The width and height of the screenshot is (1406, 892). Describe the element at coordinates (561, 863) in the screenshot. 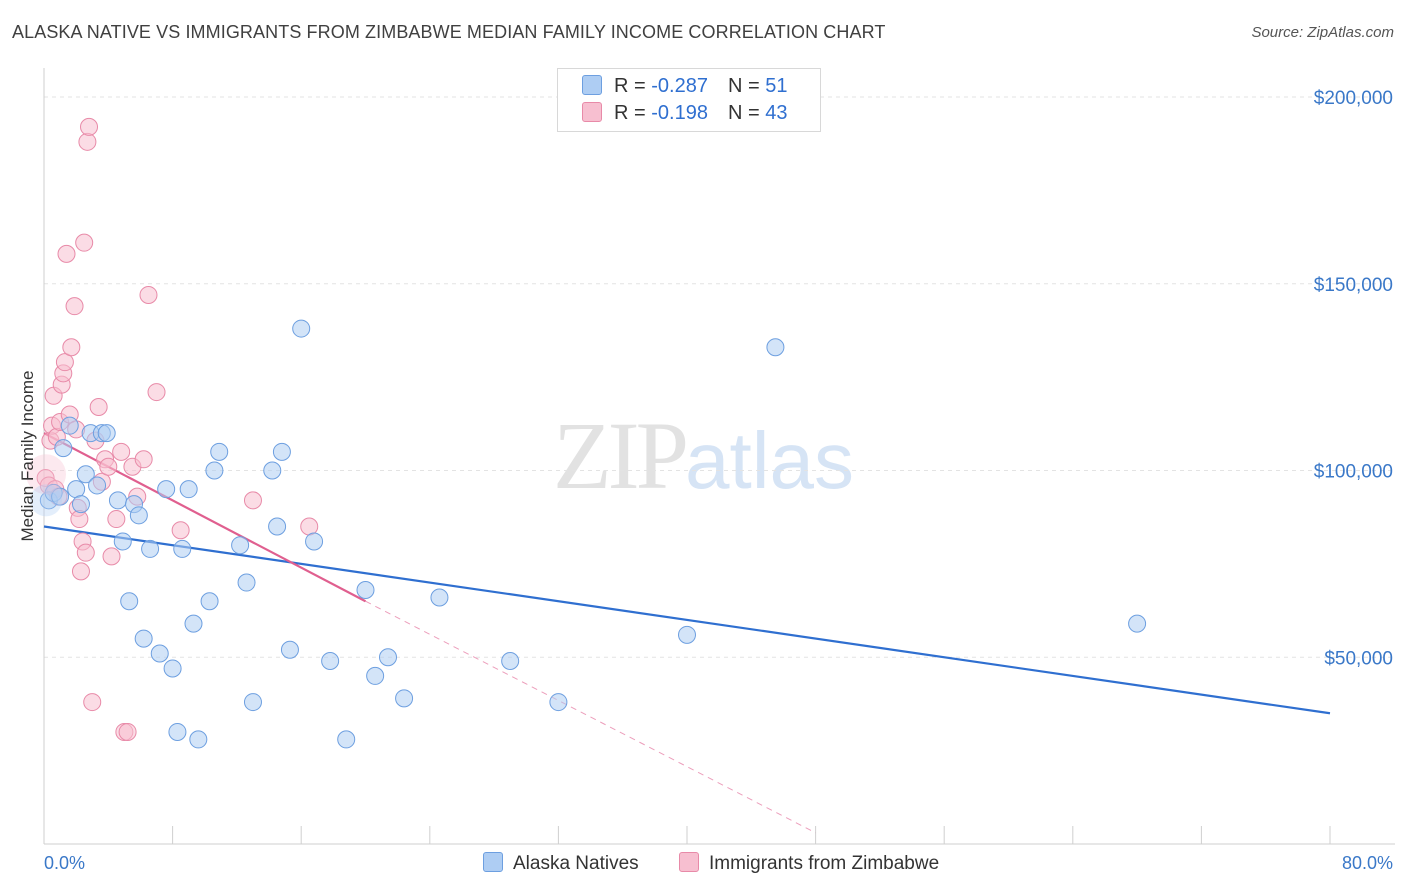

I see `legend-item-alaska-natives: Alaska Natives` at that location.